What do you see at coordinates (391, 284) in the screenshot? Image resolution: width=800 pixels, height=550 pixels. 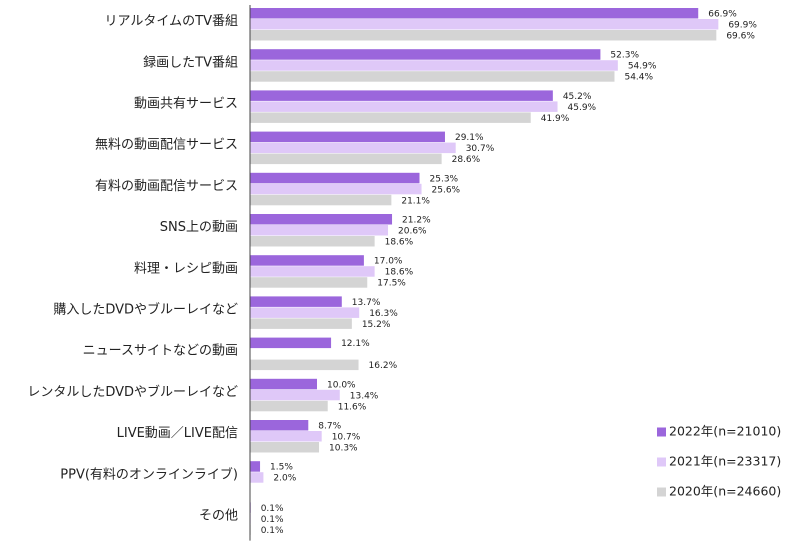 I see `data-label: 17.5%` at bounding box center [391, 284].